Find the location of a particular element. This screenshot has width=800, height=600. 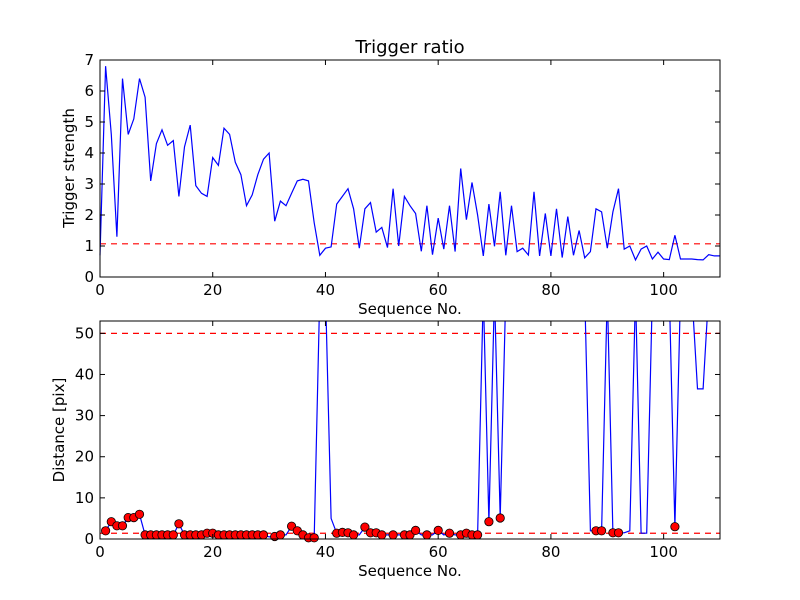

y-tick-label: 2 is located at coordinates (89, 215).